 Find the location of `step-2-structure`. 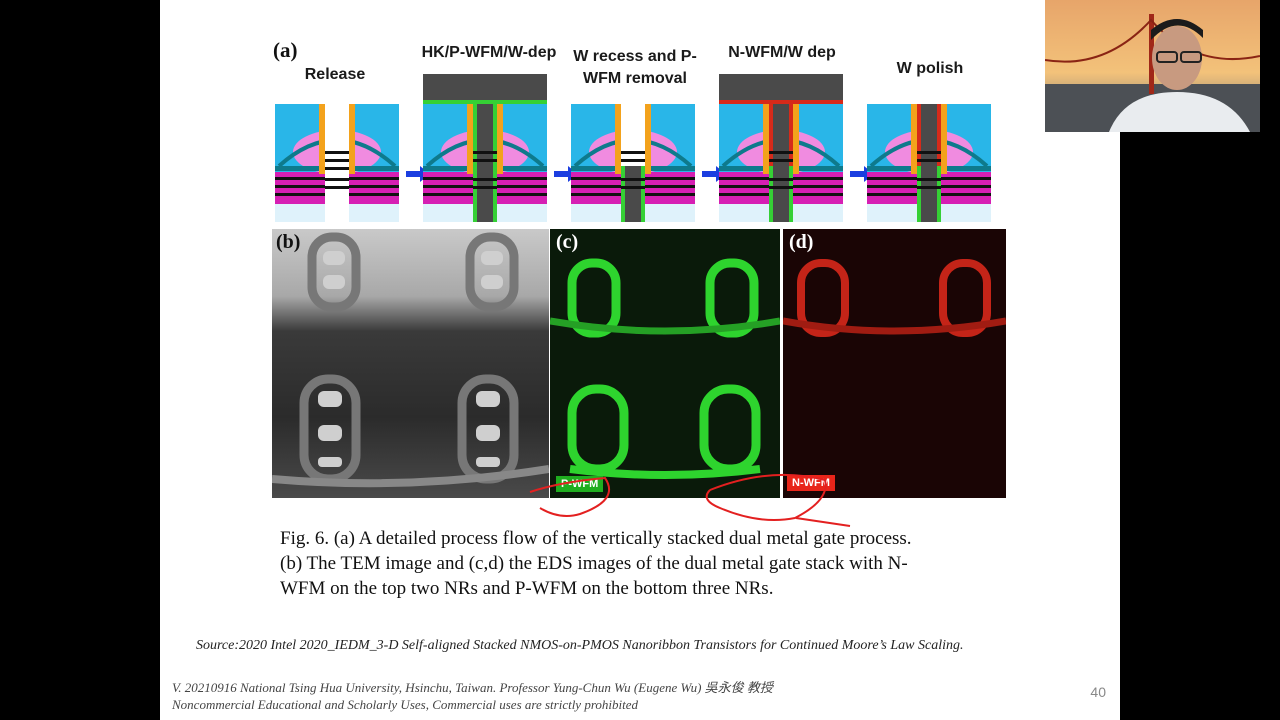

step-2-structure is located at coordinates (485, 149).